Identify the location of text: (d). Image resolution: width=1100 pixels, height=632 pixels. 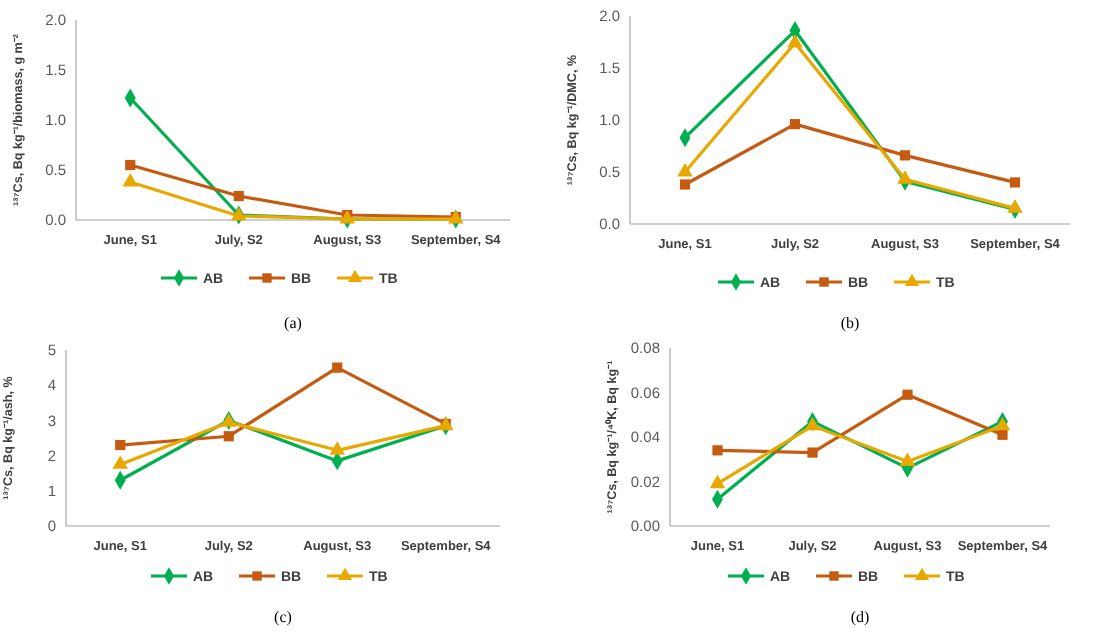
(860, 616).